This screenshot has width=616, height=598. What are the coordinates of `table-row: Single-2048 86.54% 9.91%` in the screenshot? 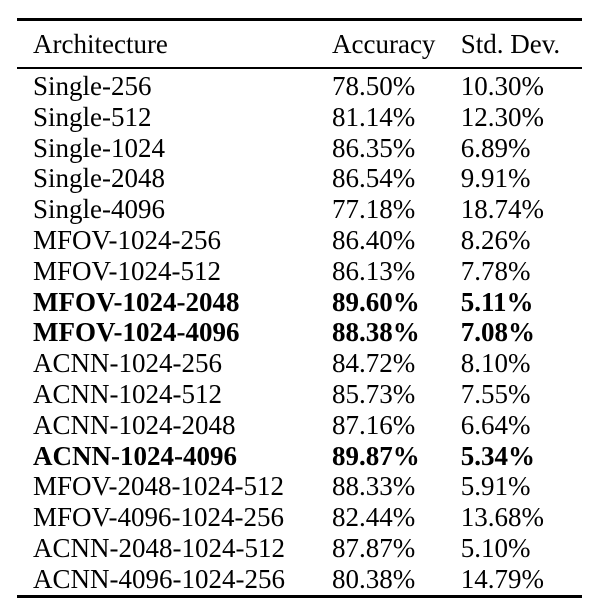 It's located at (299, 178).